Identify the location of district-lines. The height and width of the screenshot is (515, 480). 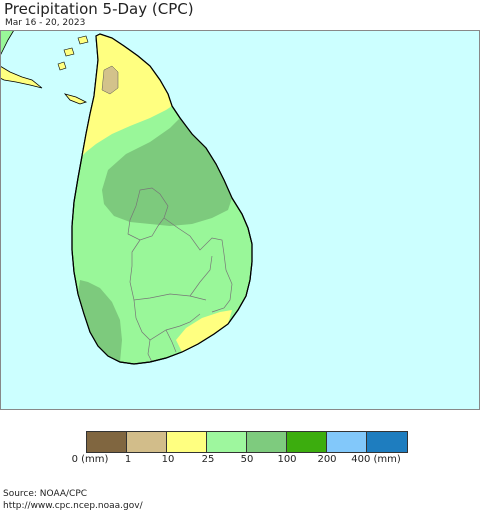
(180, 275).